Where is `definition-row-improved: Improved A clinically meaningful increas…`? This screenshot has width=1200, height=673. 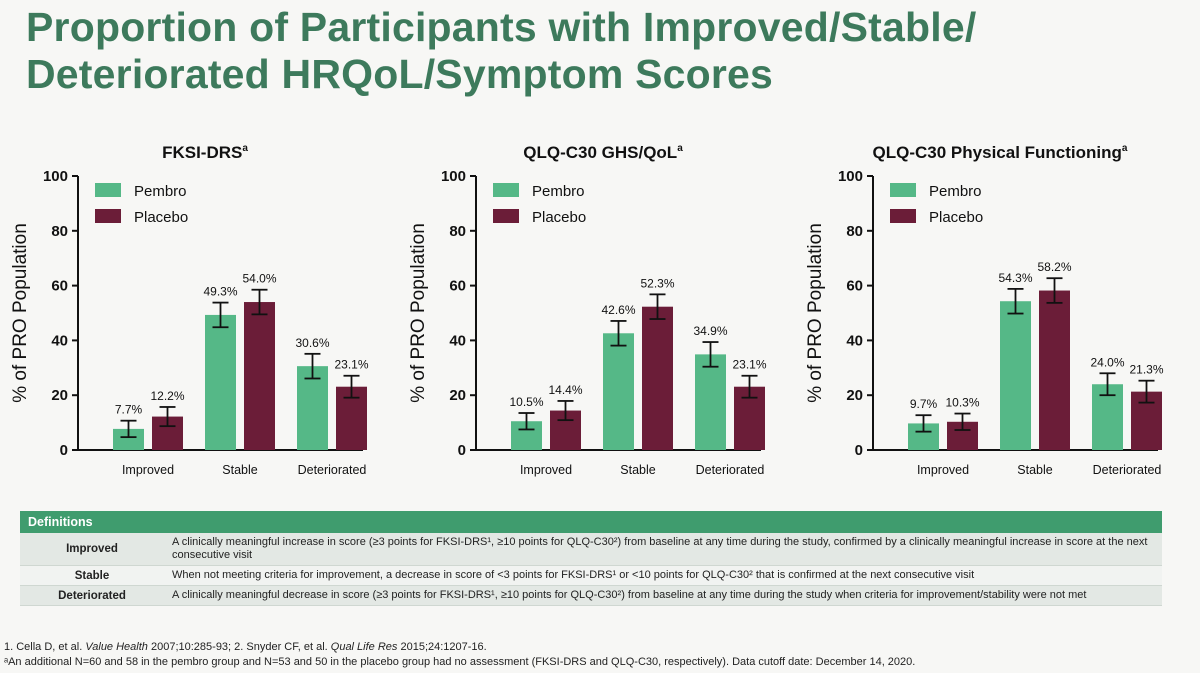
definition-row-improved: Improved A clinically meaningful increas… is located at coordinates (591, 549).